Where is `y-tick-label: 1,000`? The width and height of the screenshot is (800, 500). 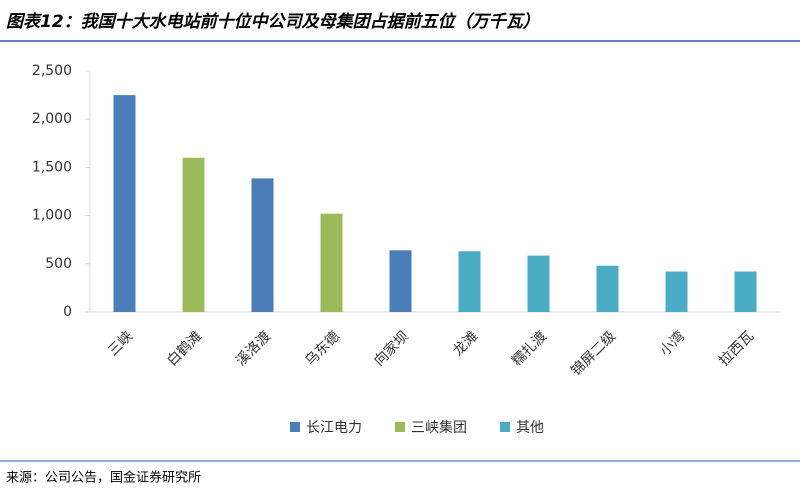 y-tick-label: 1,000 is located at coordinates (52, 216).